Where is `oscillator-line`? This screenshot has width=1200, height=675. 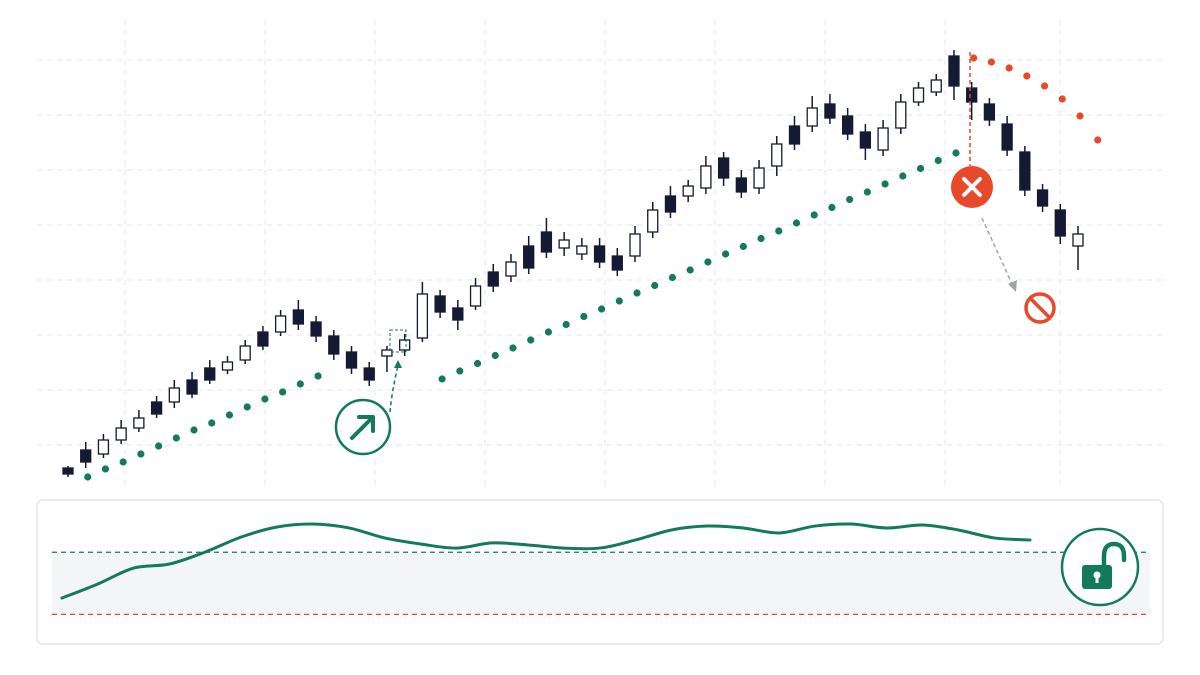
oscillator-line is located at coordinates (546, 561).